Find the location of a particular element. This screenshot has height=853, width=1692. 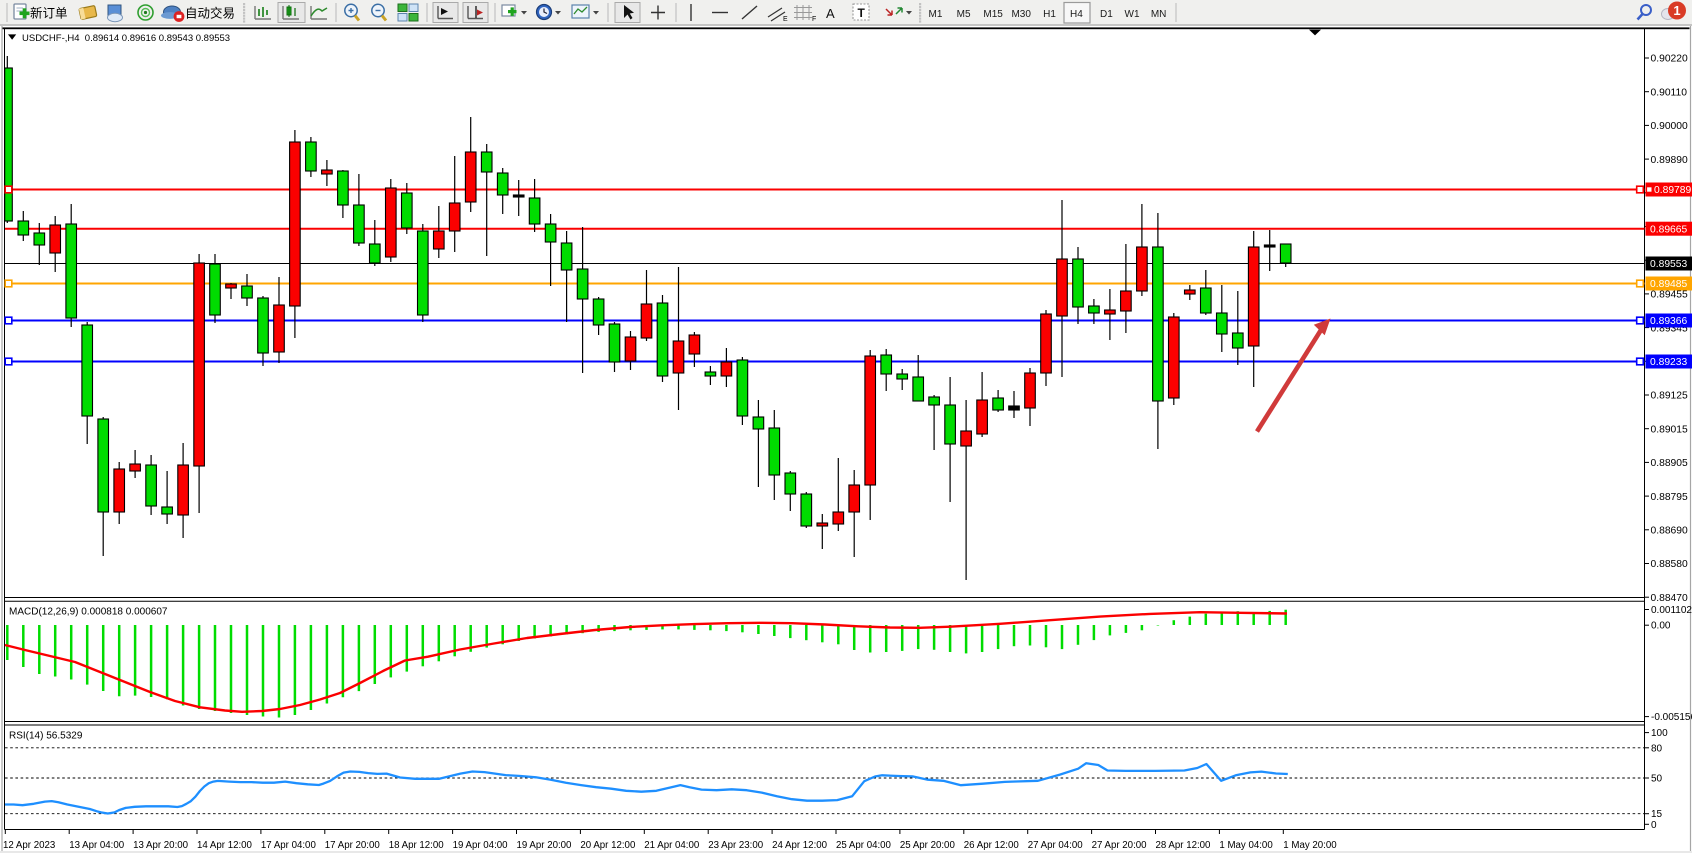

svg-text: 19 Apr 20:00 is located at coordinates (545, 845).